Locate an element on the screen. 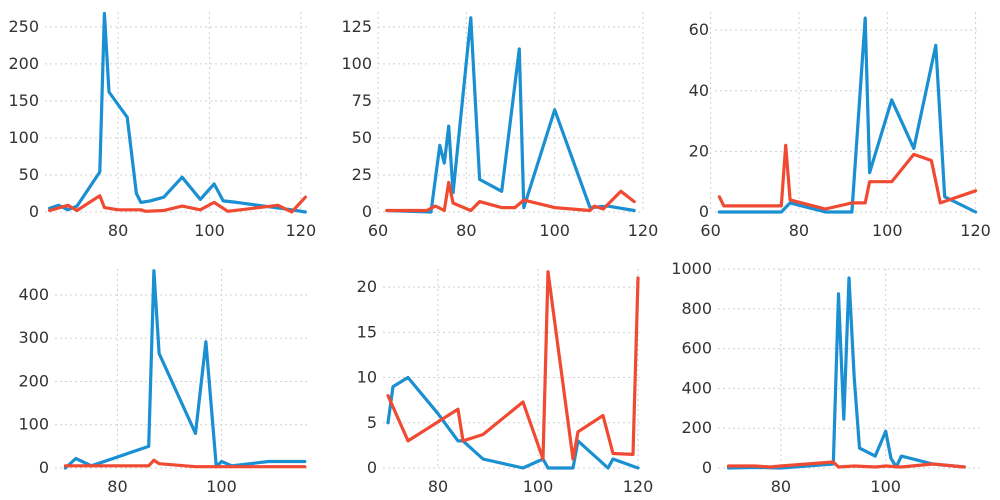  y-tick-label: 150 is located at coordinates (23, 100).